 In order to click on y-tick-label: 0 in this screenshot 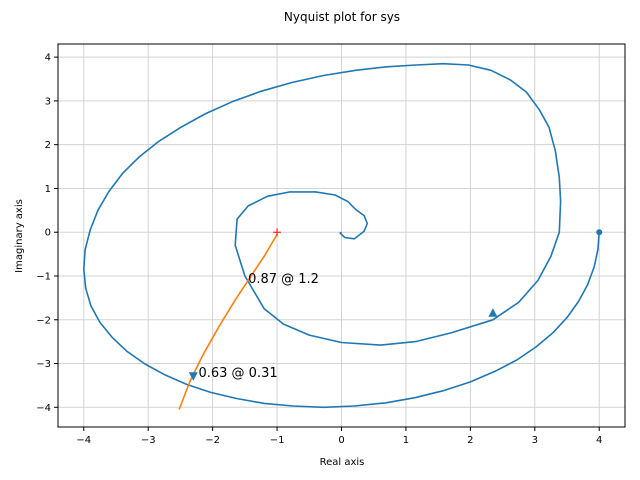, I will do `click(48, 233)`.